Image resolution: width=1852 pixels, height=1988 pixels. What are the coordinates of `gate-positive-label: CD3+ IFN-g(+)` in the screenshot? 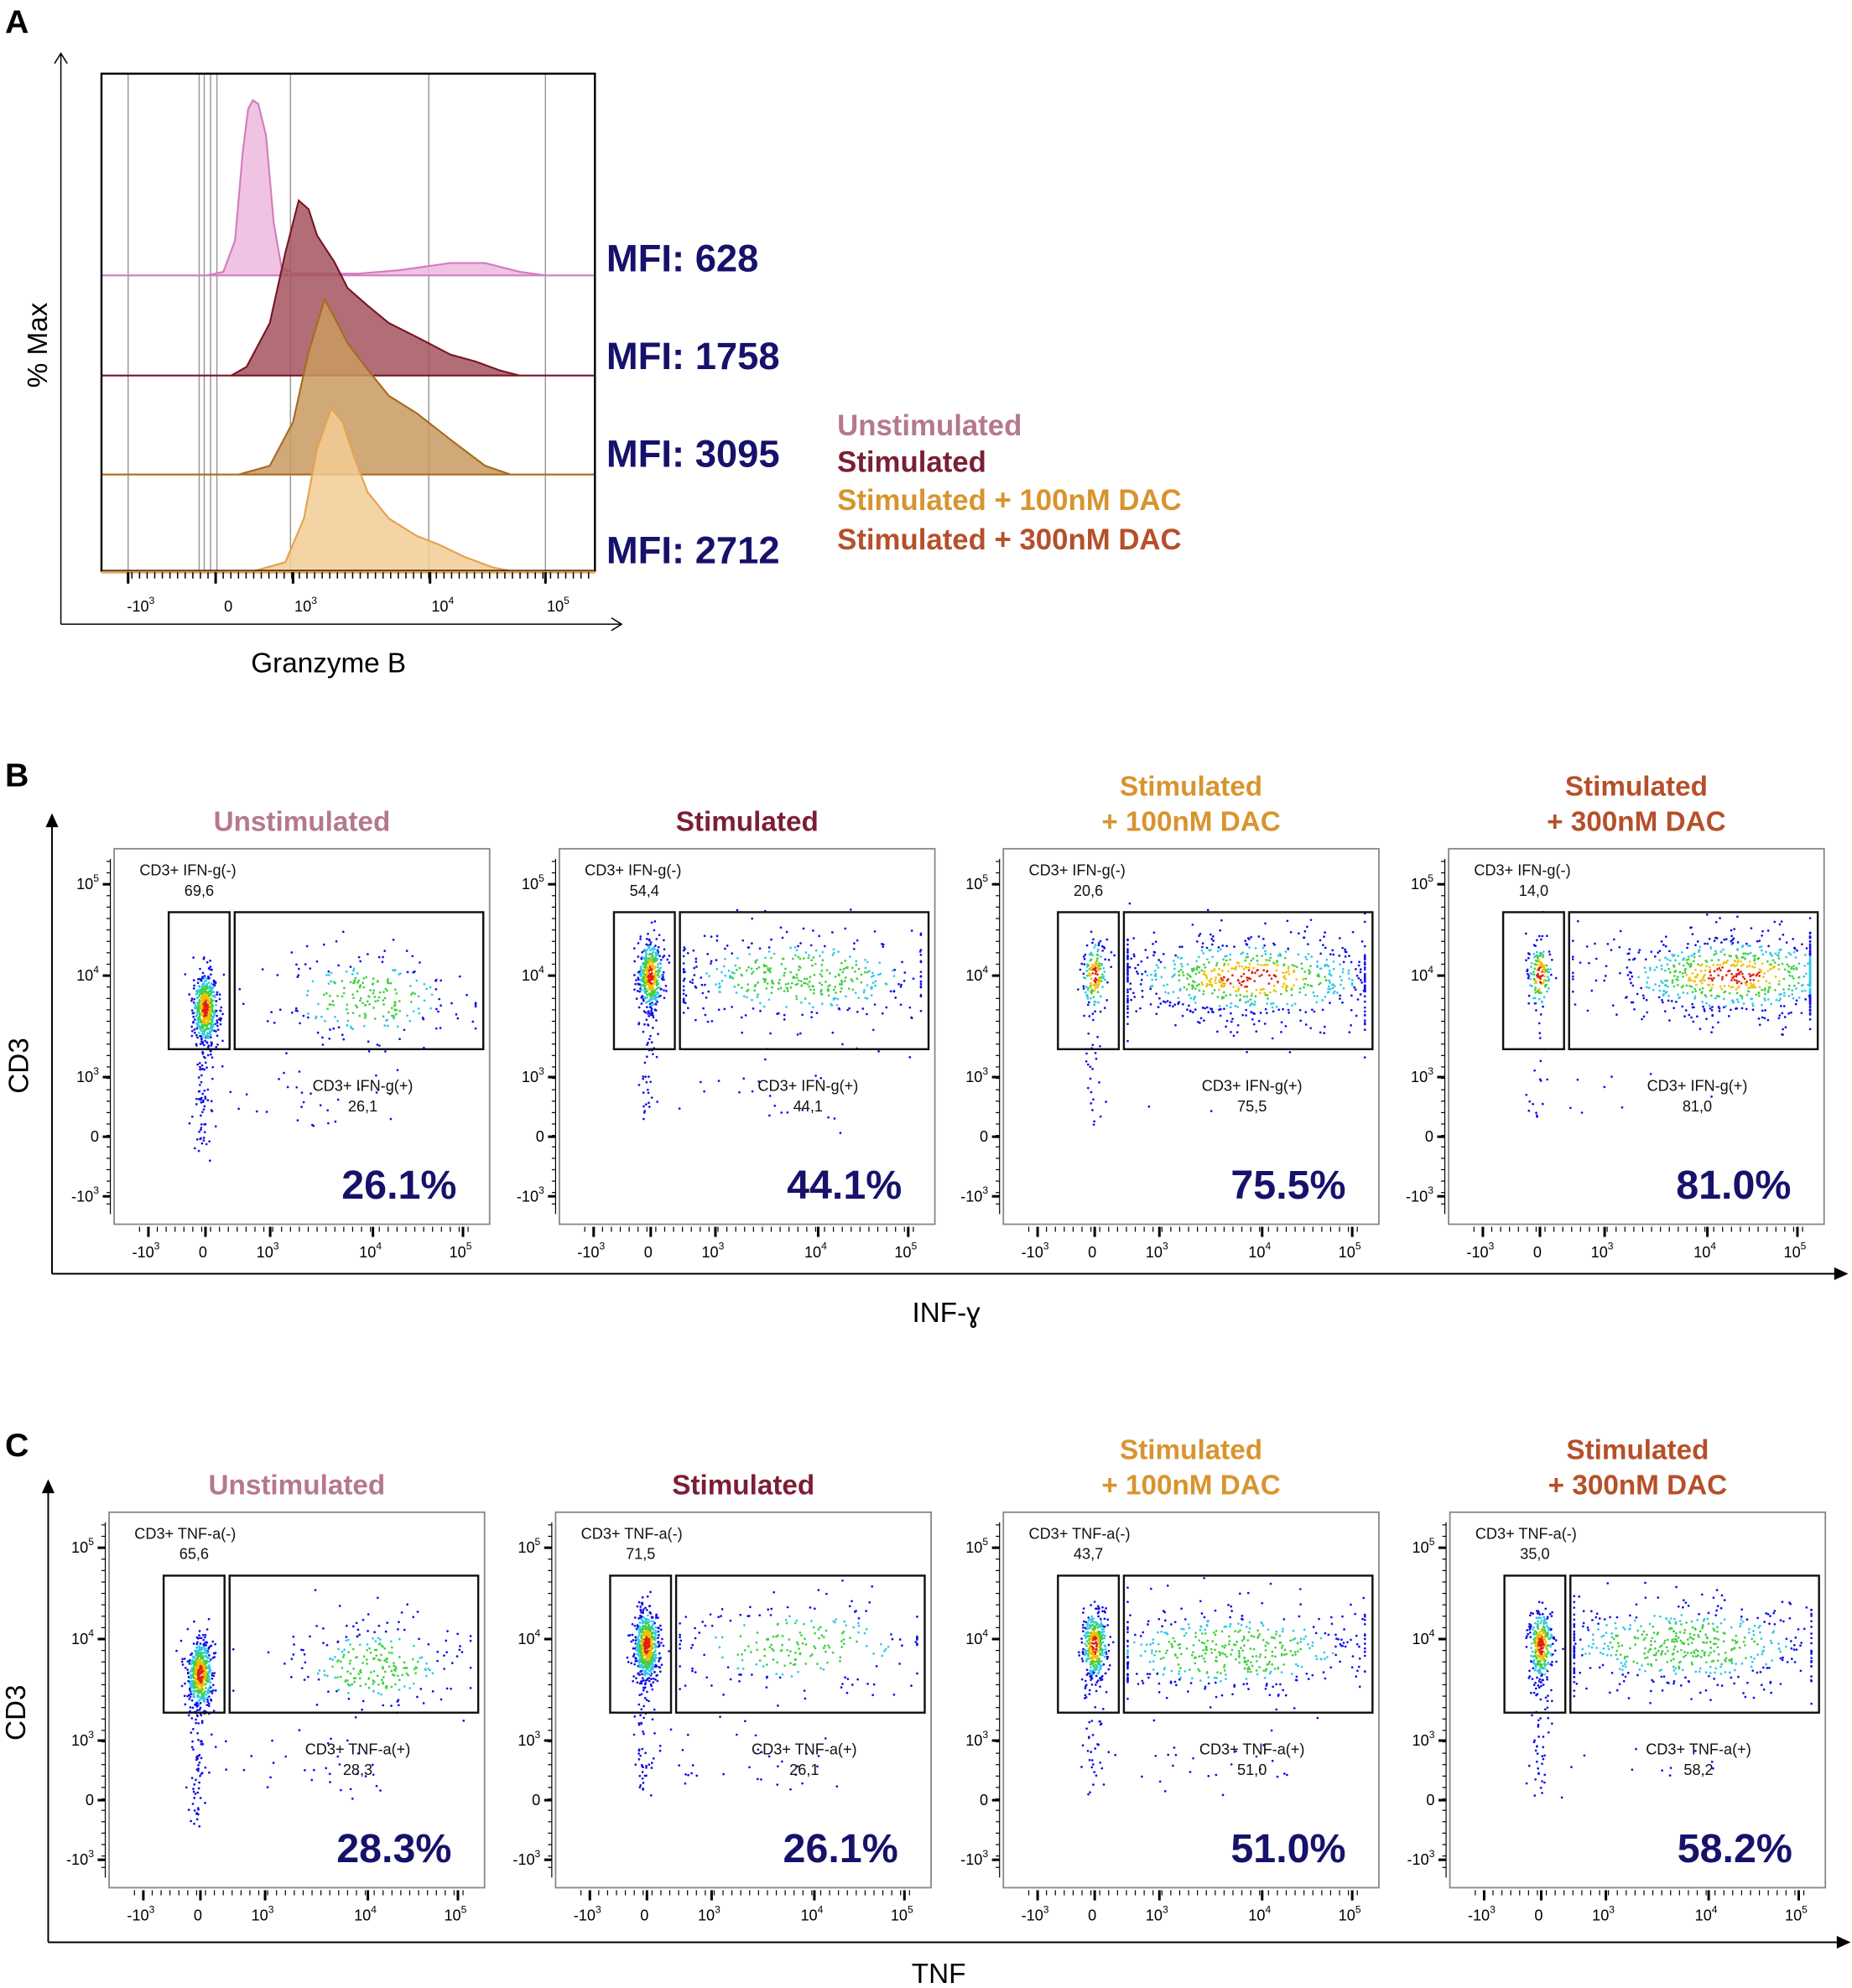 It's located at (363, 1086).